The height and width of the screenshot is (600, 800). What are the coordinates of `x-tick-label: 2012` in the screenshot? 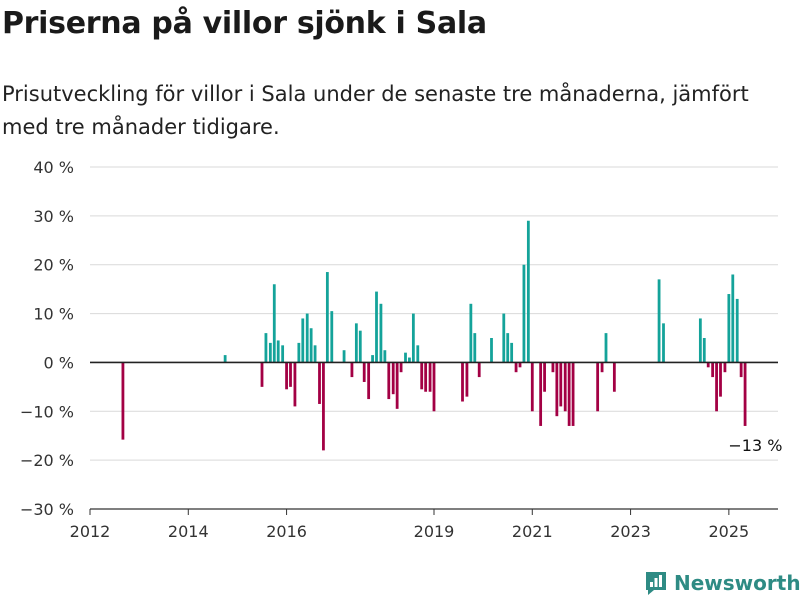 It's located at (90, 531).